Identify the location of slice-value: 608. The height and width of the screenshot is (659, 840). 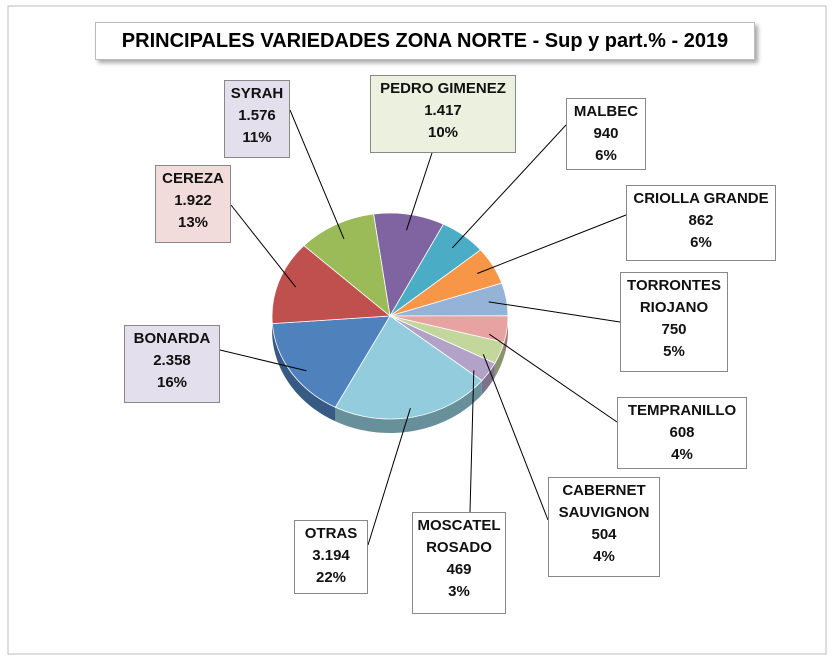
(682, 432).